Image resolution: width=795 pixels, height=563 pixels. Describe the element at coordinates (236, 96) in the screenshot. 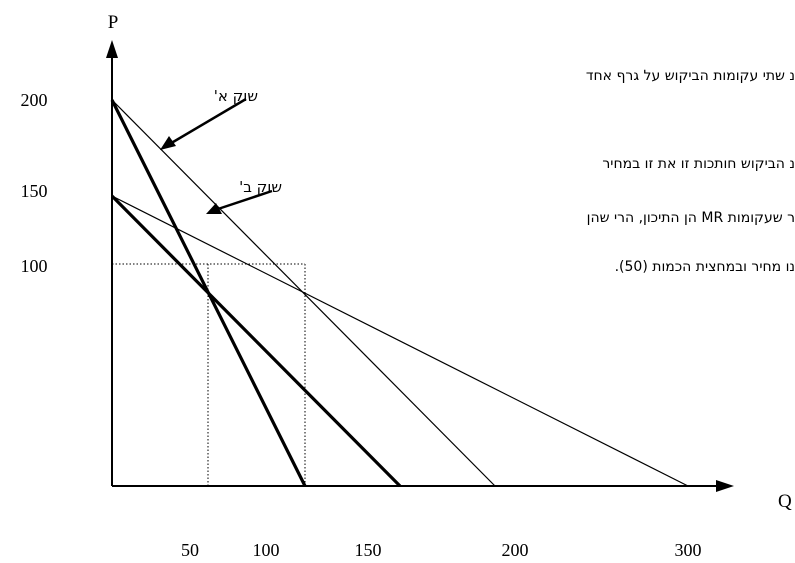

I see `label-market-a: שוק א'` at that location.